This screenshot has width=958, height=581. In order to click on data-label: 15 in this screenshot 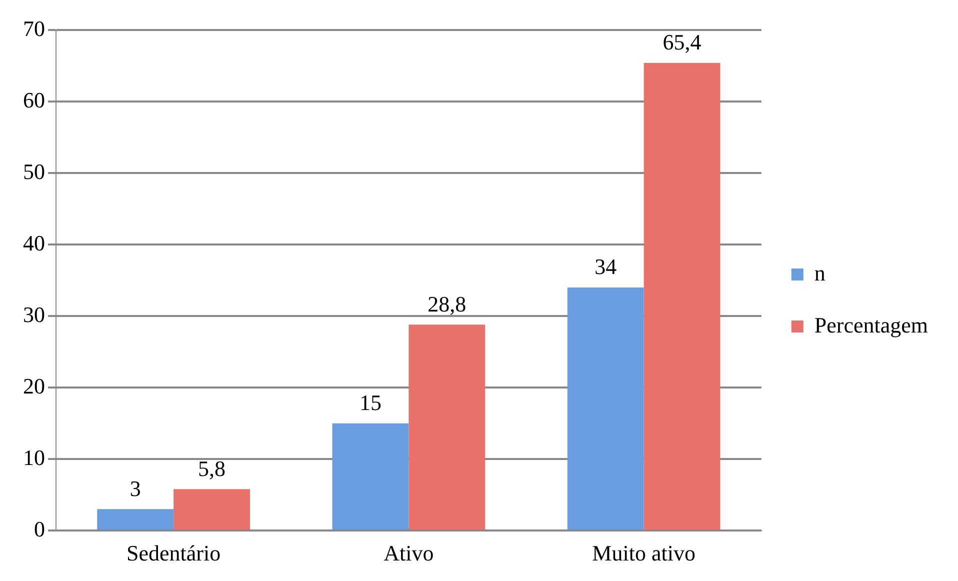, I will do `click(370, 403)`.